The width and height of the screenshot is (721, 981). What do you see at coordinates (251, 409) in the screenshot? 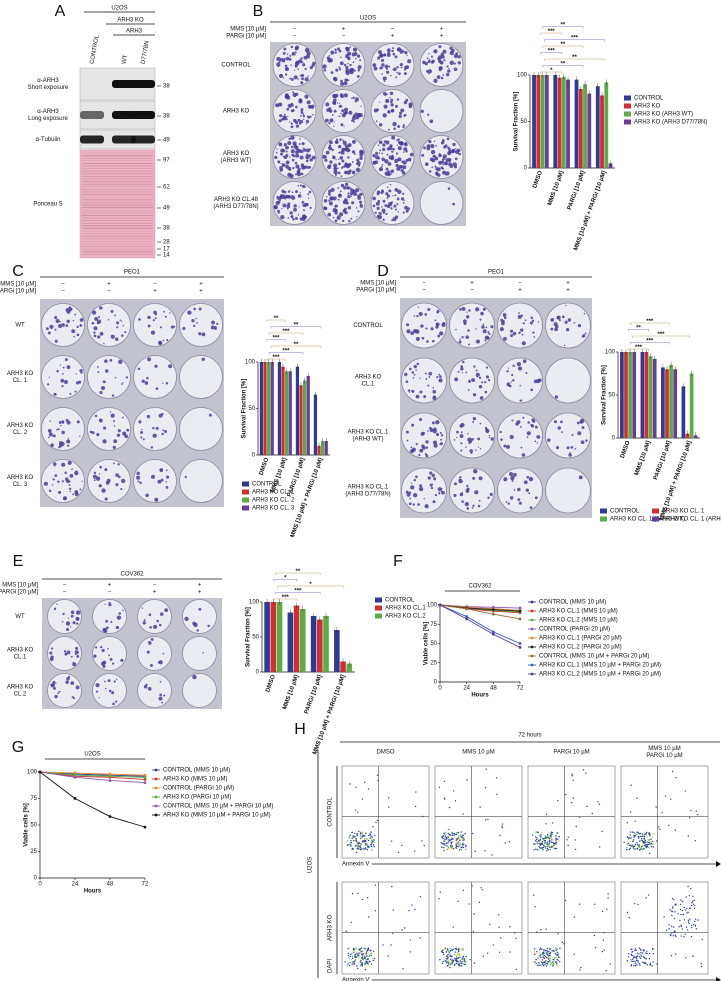
I see `y-tick-label: 50` at bounding box center [251, 409].